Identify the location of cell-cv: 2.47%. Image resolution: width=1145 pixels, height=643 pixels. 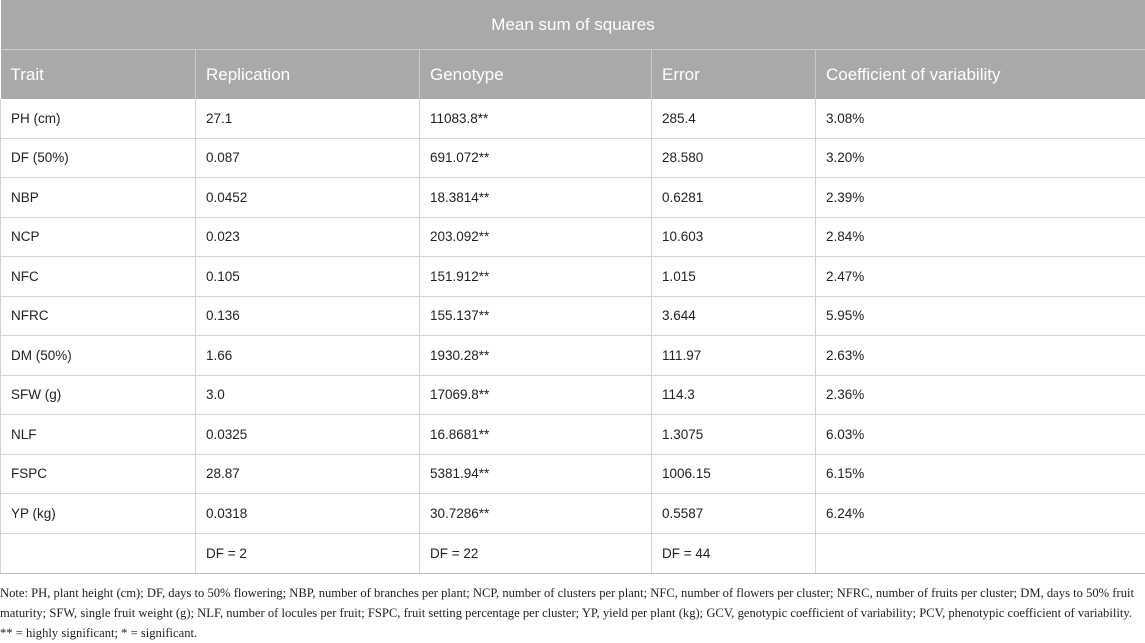
(980, 277).